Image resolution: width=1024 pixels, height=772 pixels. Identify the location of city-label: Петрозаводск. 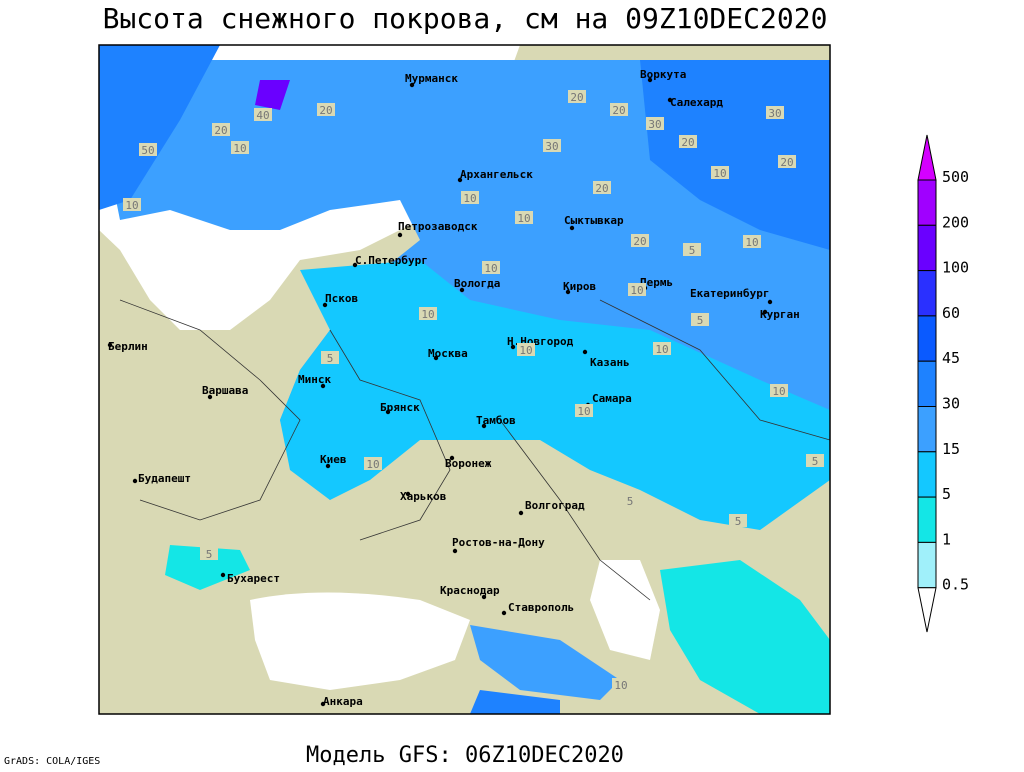
(438, 226).